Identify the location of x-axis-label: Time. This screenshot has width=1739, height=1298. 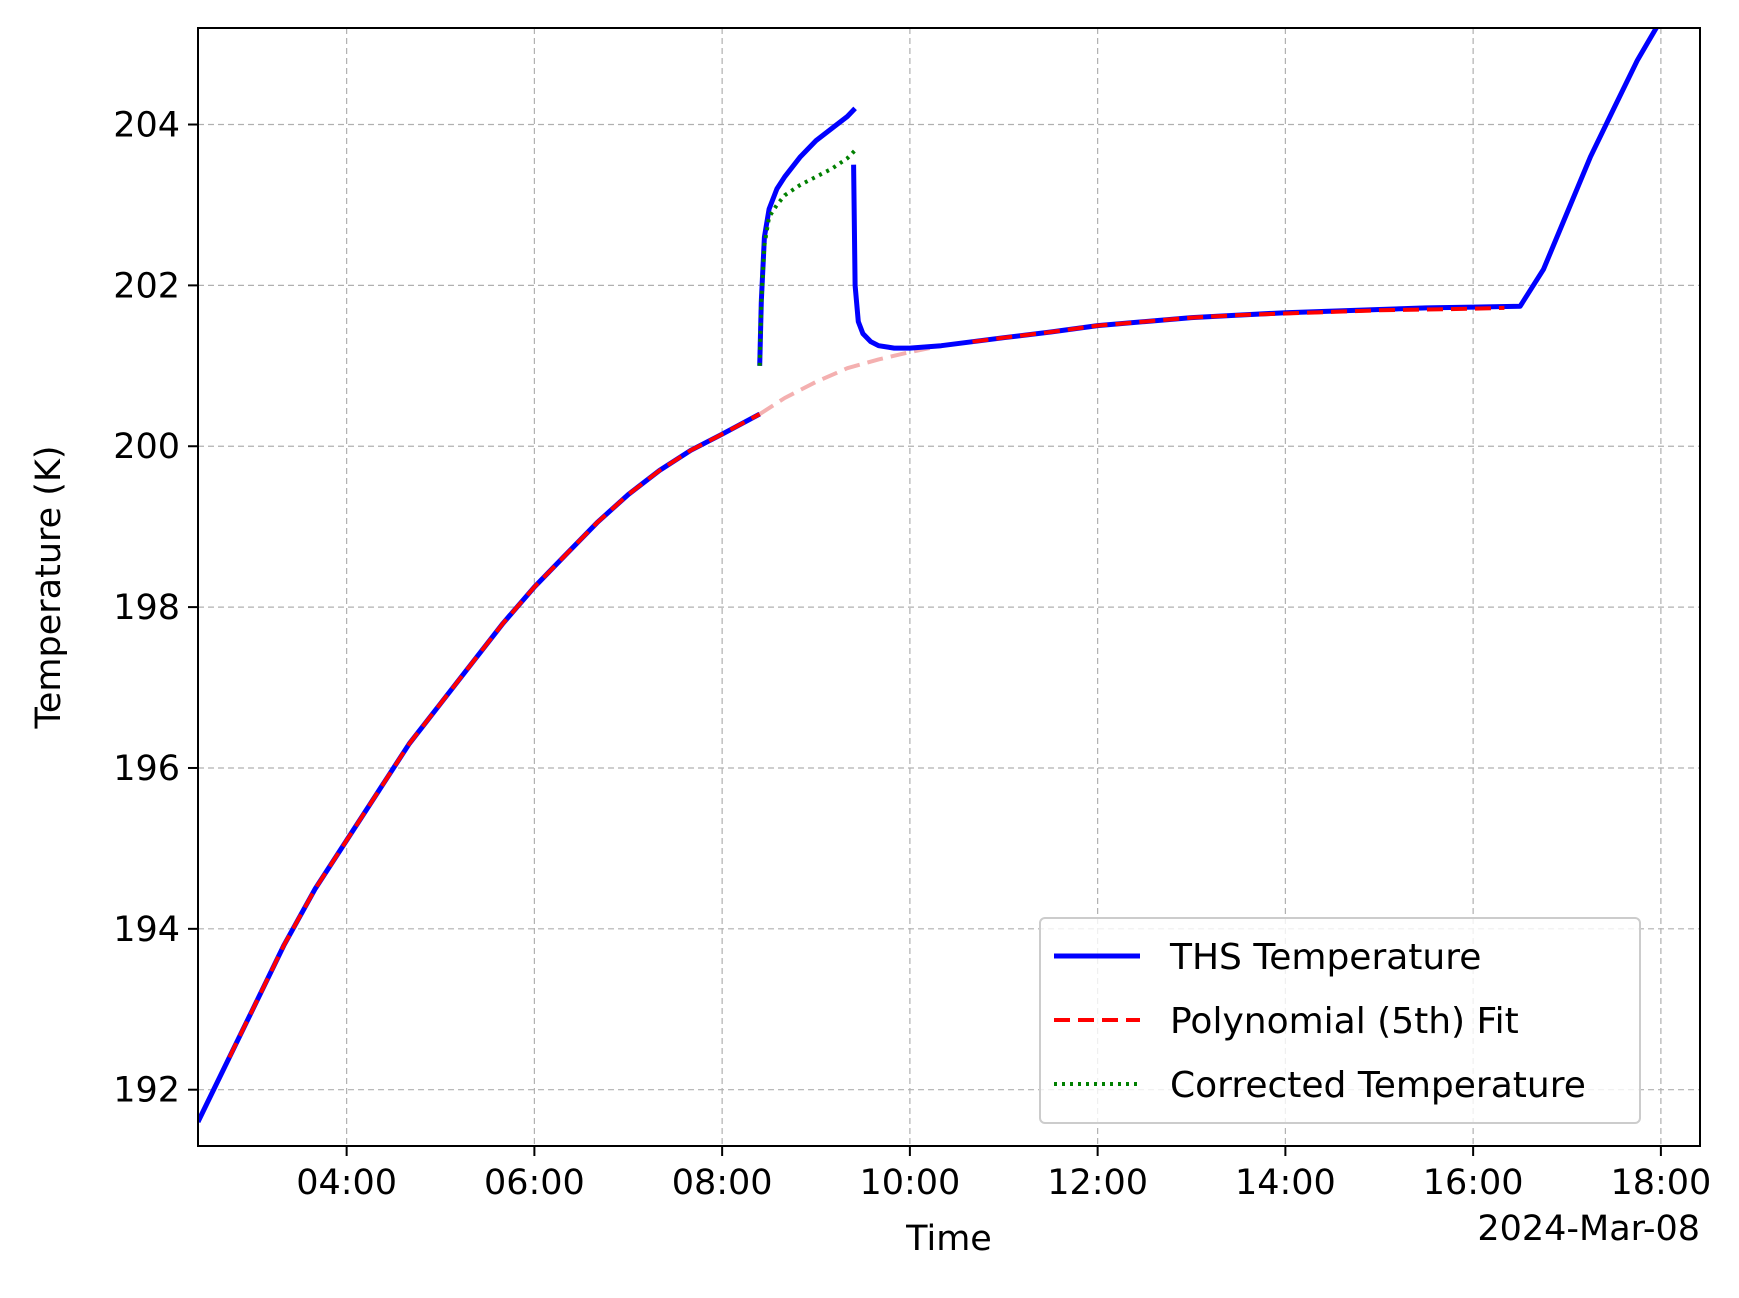
(948, 1239).